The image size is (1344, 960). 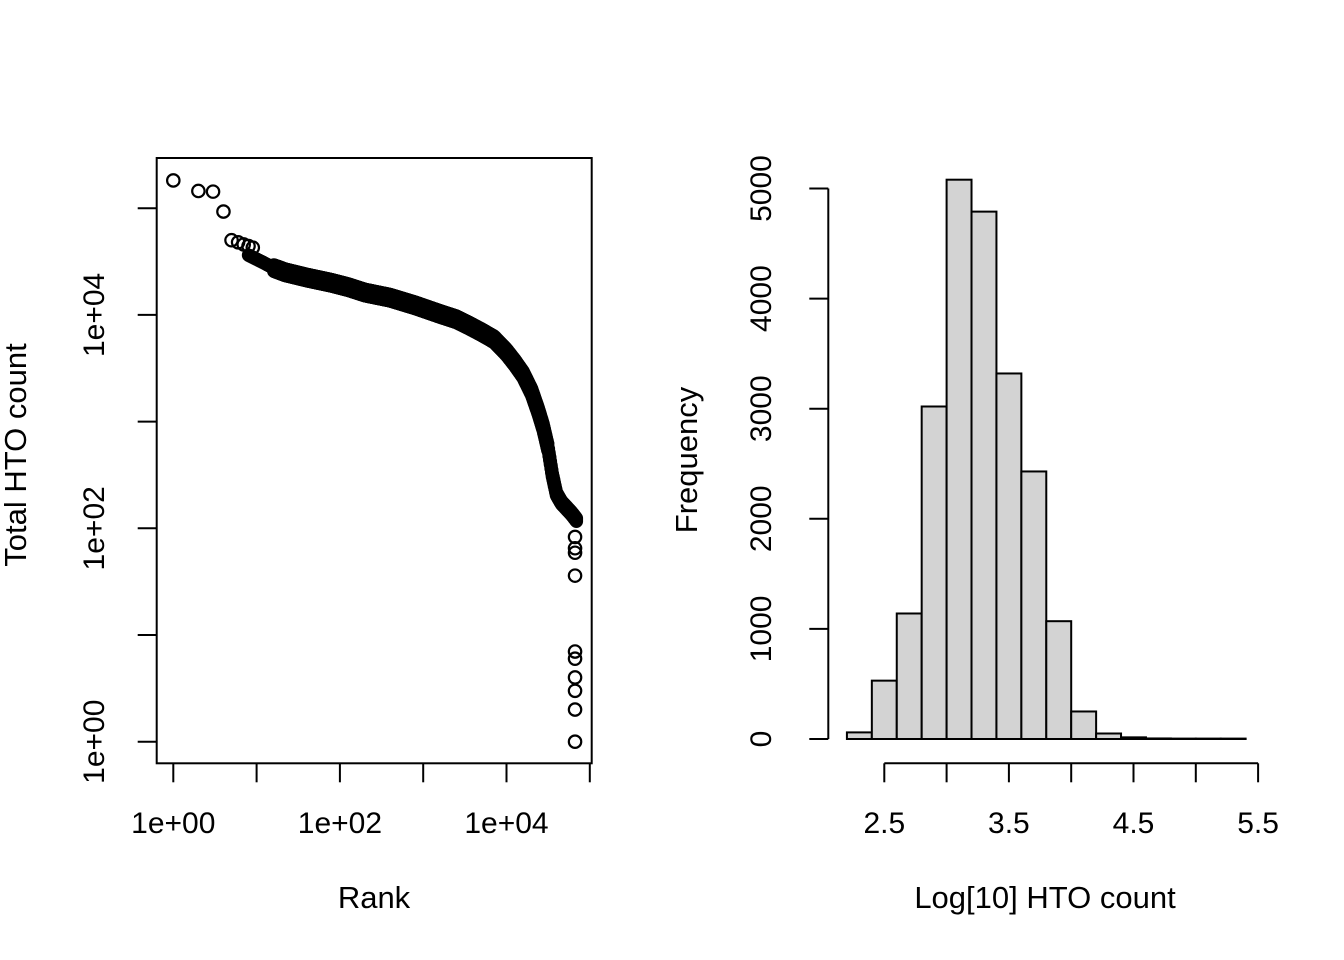 I want to click on y-tick-label: 1e+02, so click(x=94, y=528).